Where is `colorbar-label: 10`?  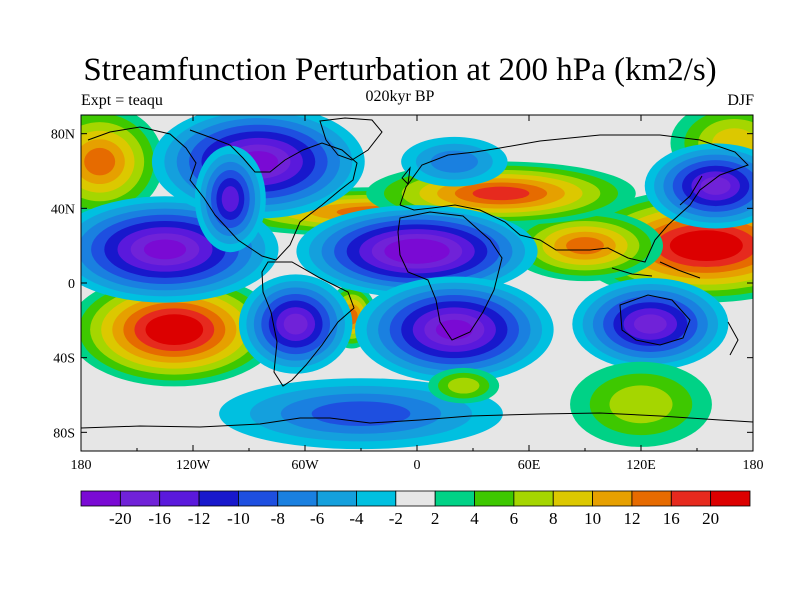
colorbar-label: 10 is located at coordinates (592, 518).